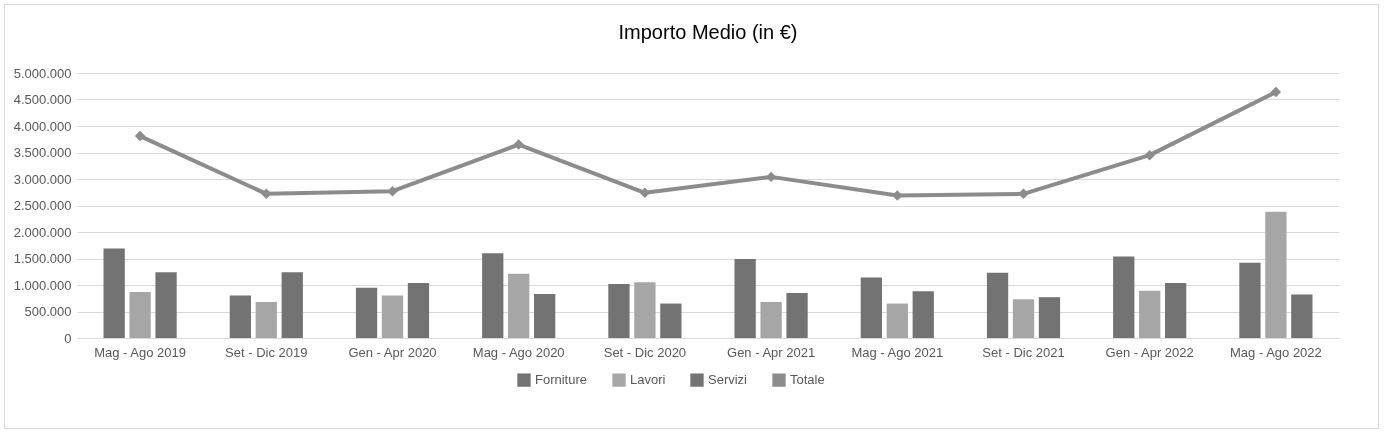  I want to click on y-tick-label: 5.000.000, so click(42, 73).